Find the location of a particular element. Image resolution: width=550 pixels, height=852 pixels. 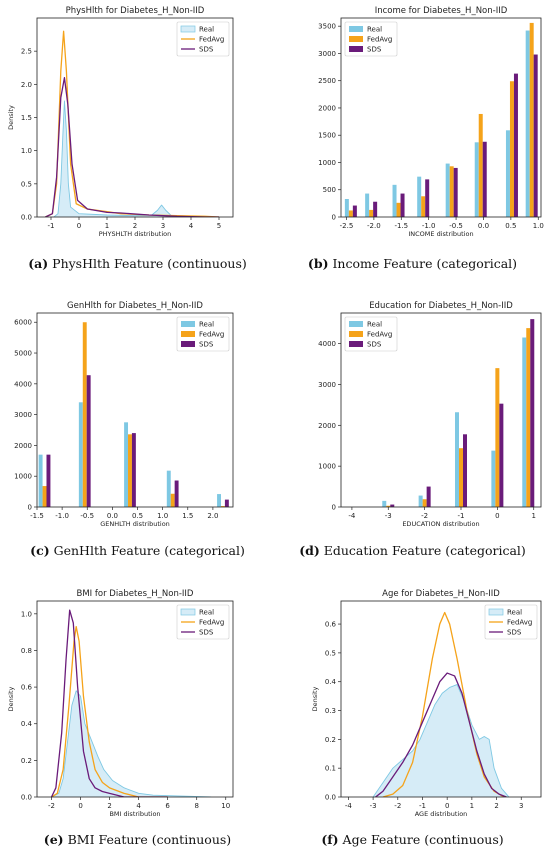

y-tick-label: 3500 is located at coordinates (327, 27).